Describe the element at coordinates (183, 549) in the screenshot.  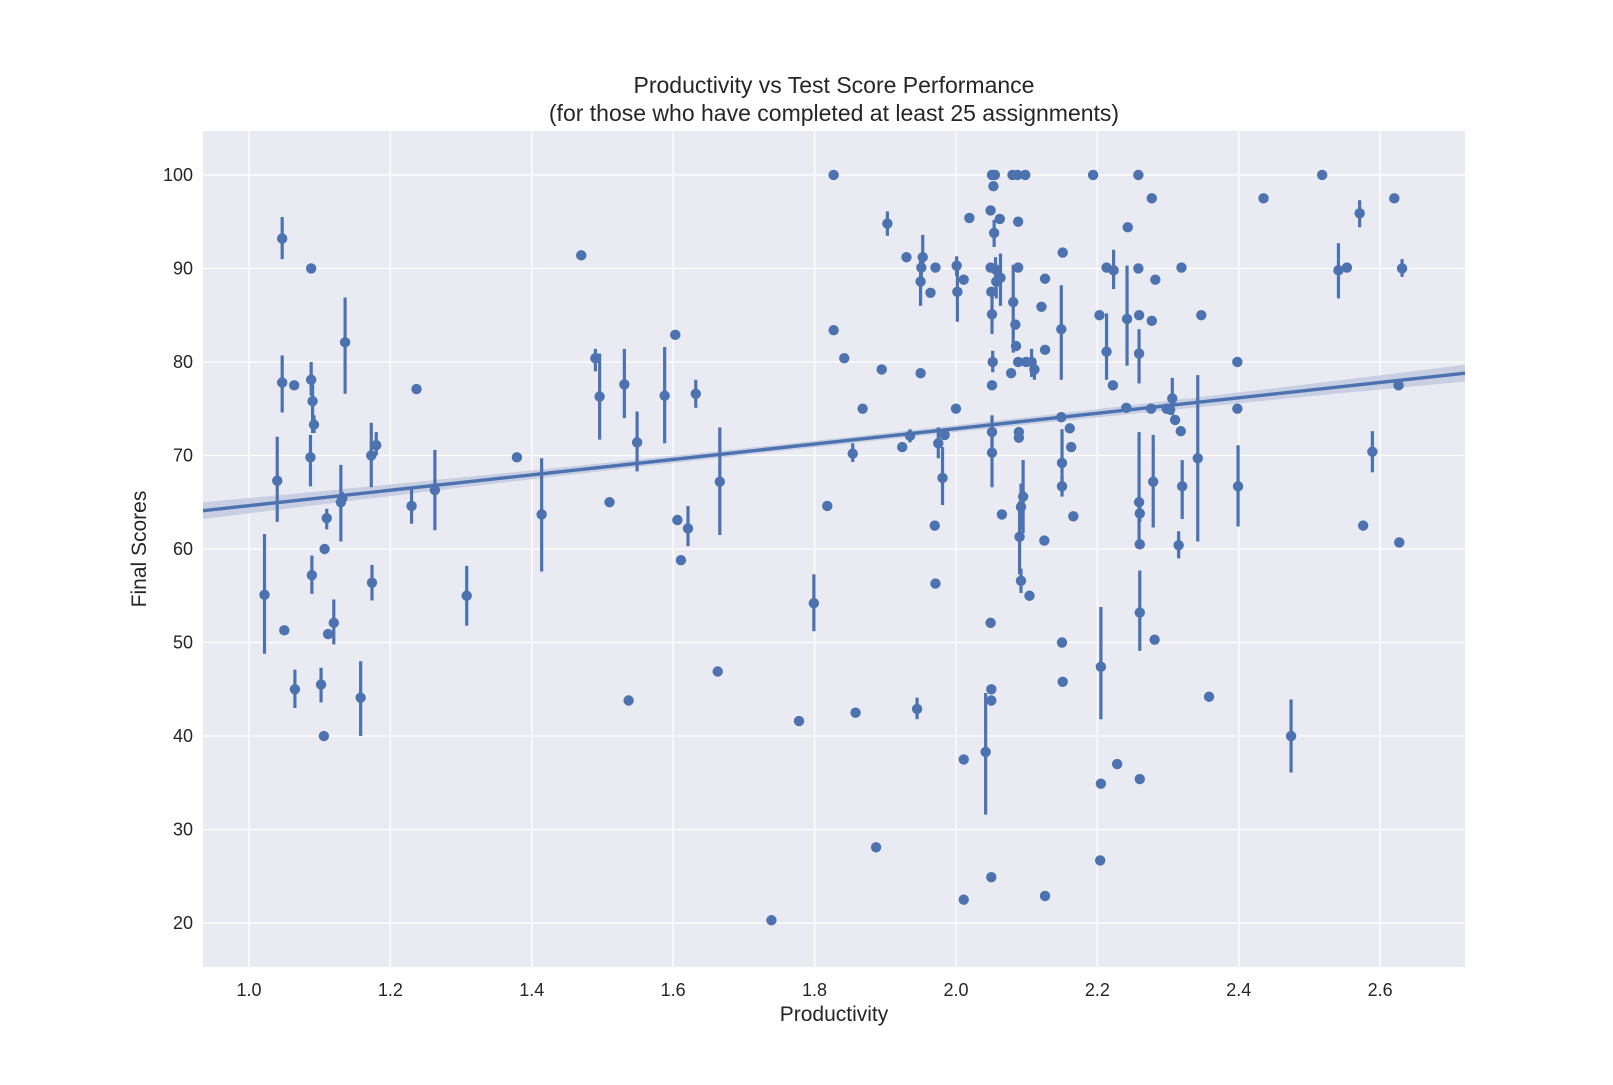
I see `y-tick-label: 60` at that location.